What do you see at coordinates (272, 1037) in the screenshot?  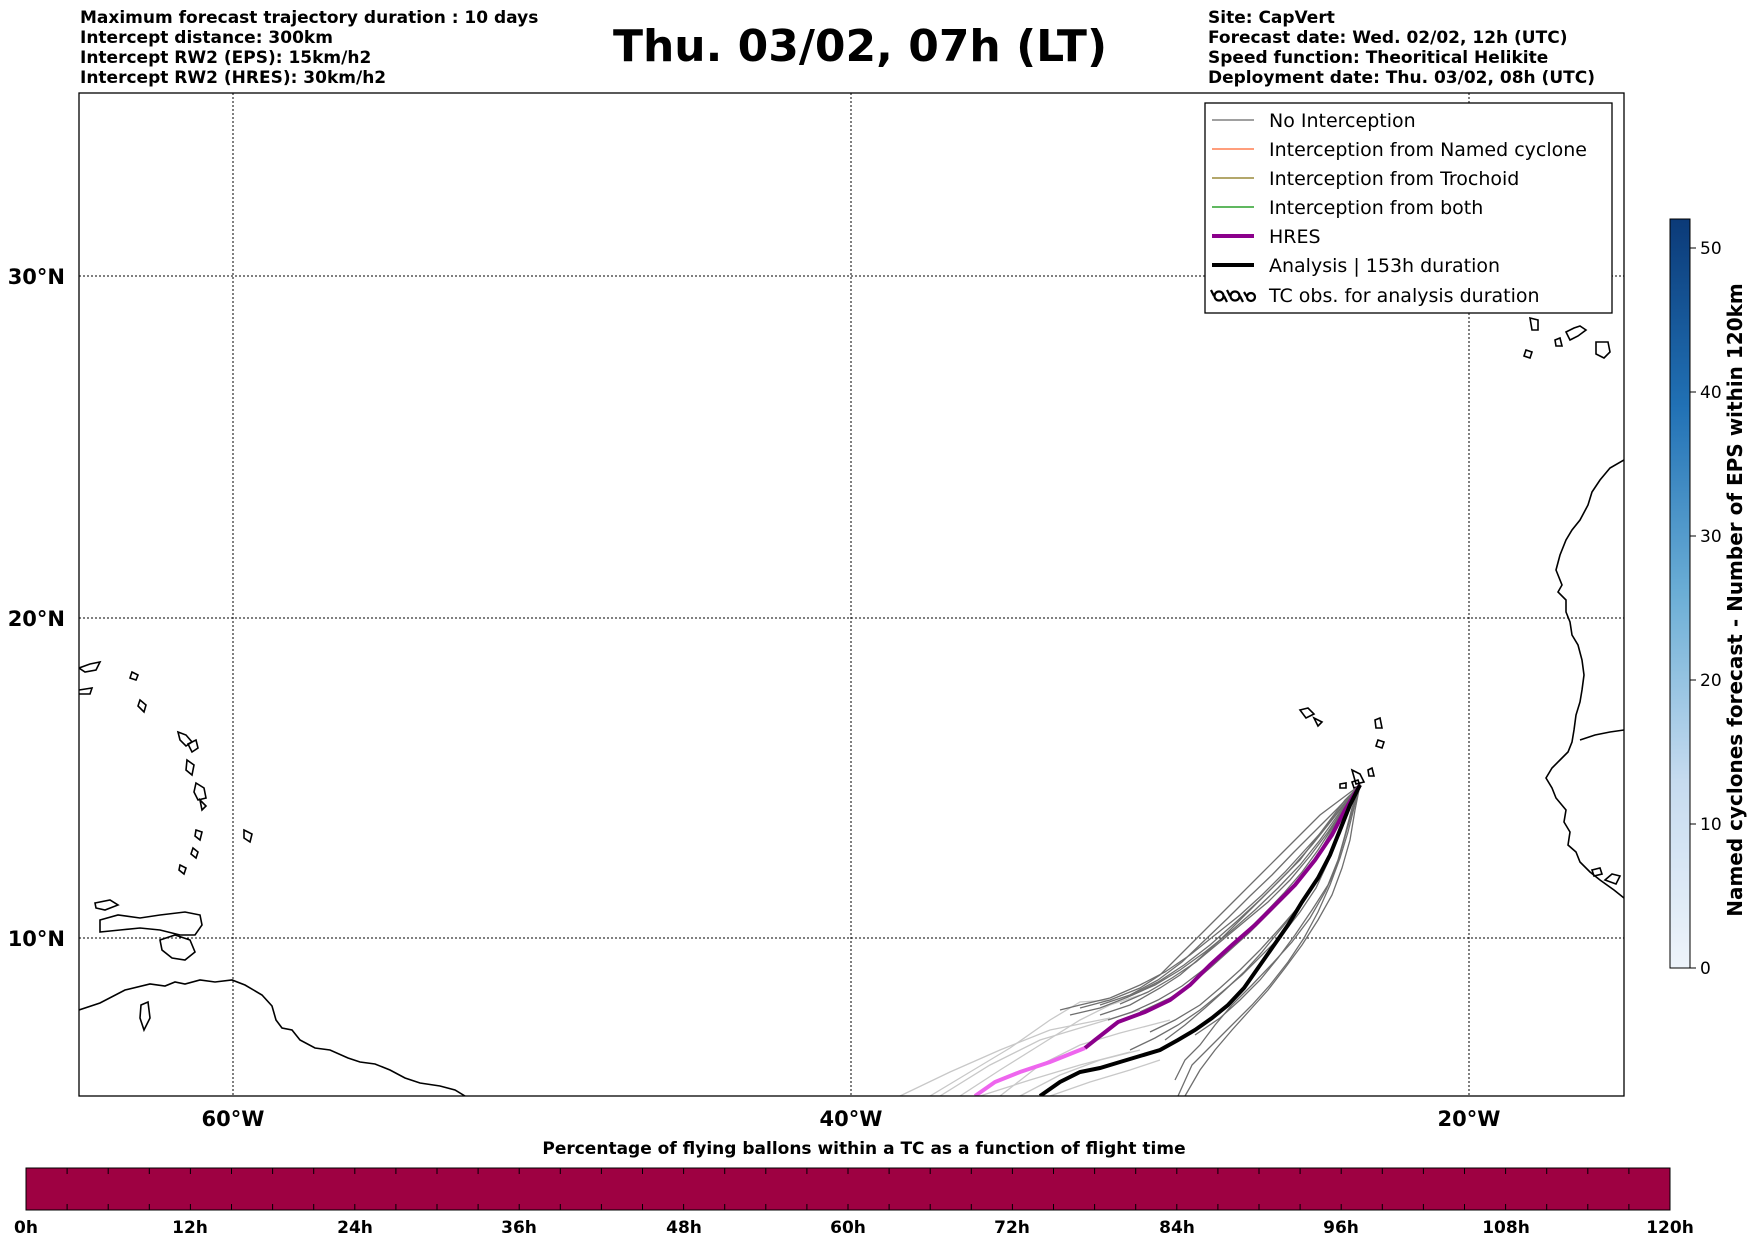 I see `south-america-coast` at bounding box center [272, 1037].